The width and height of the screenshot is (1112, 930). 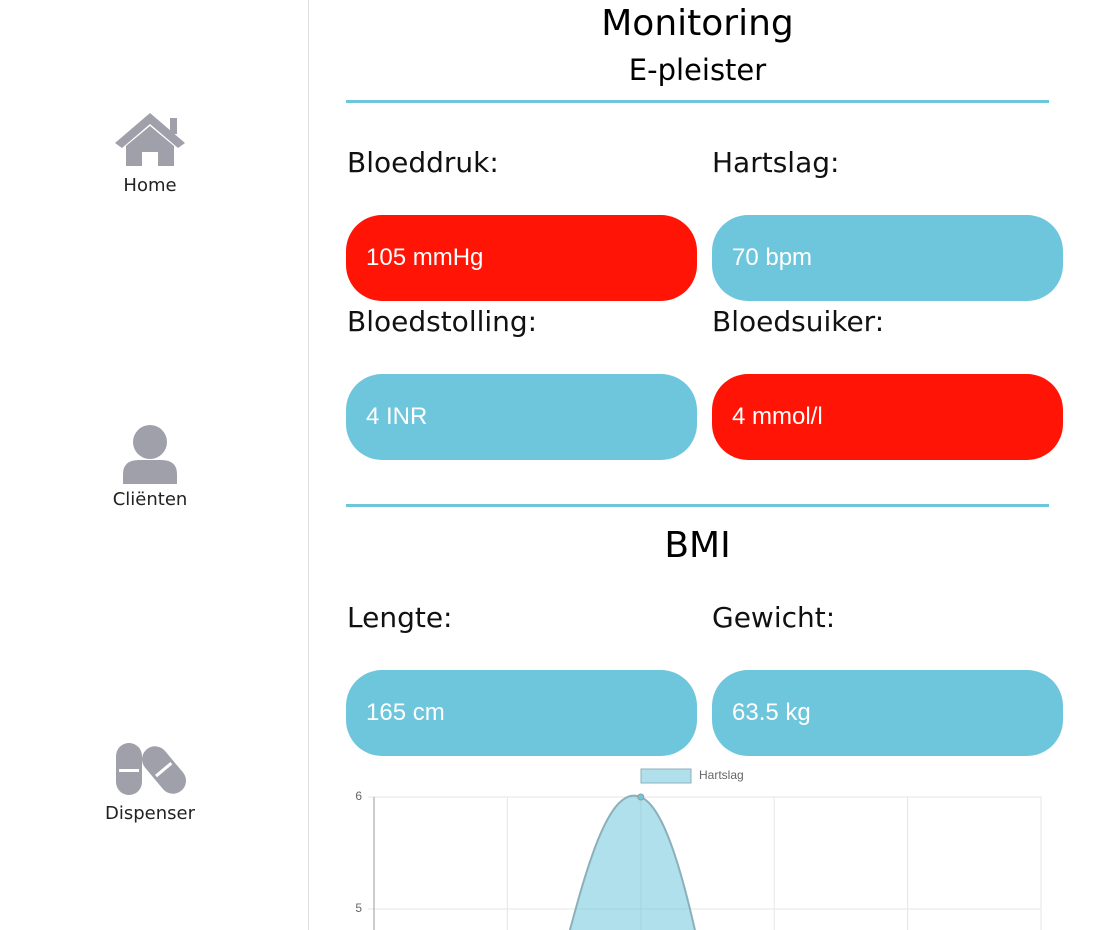 I want to click on y-tick-label: 5, so click(x=358, y=908).